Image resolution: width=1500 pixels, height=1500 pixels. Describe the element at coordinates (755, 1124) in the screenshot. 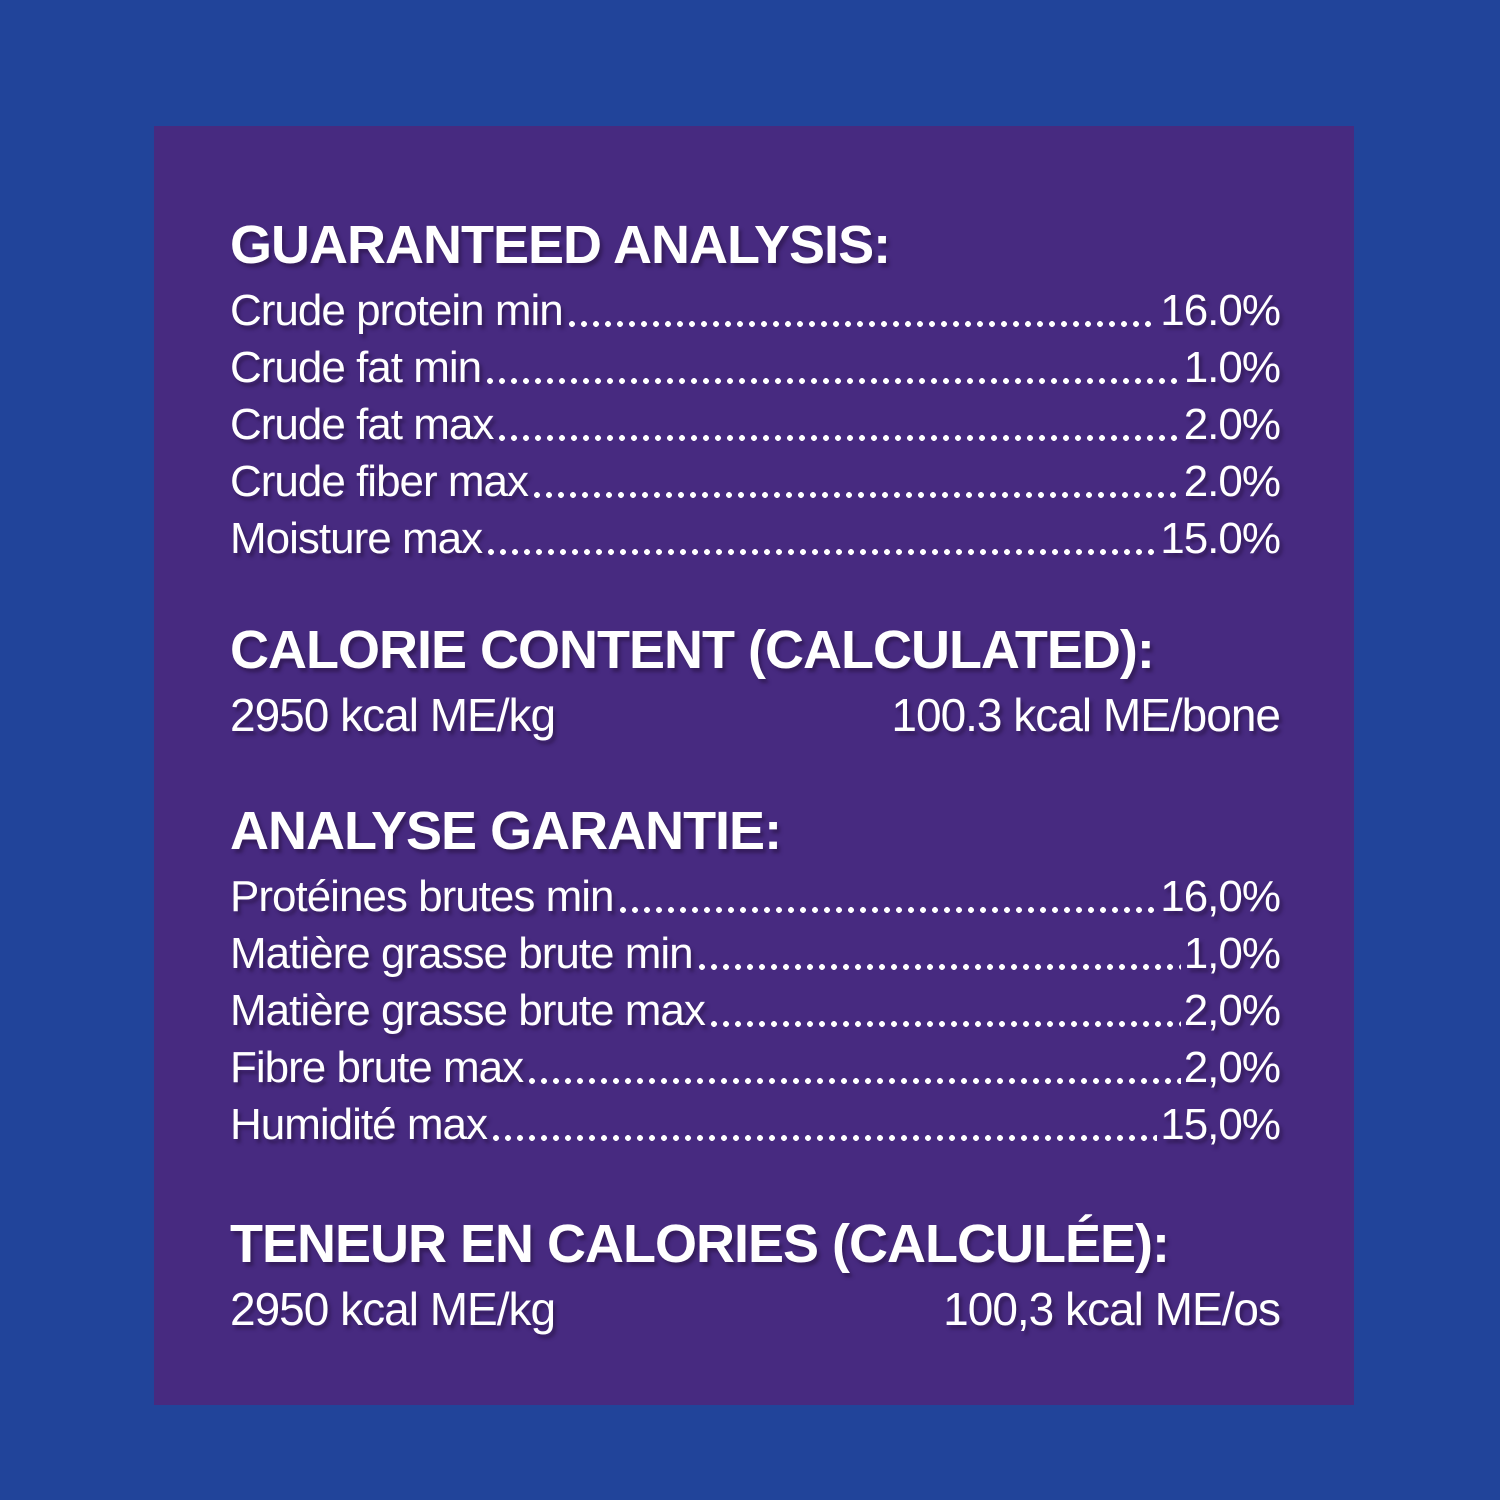

I see `analysis-row: Humidité max 15,0%` at that location.